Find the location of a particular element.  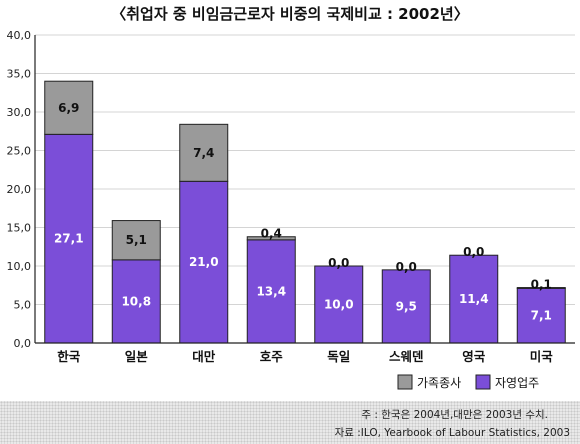

x-category-label: 스웨덴 is located at coordinates (406, 356).